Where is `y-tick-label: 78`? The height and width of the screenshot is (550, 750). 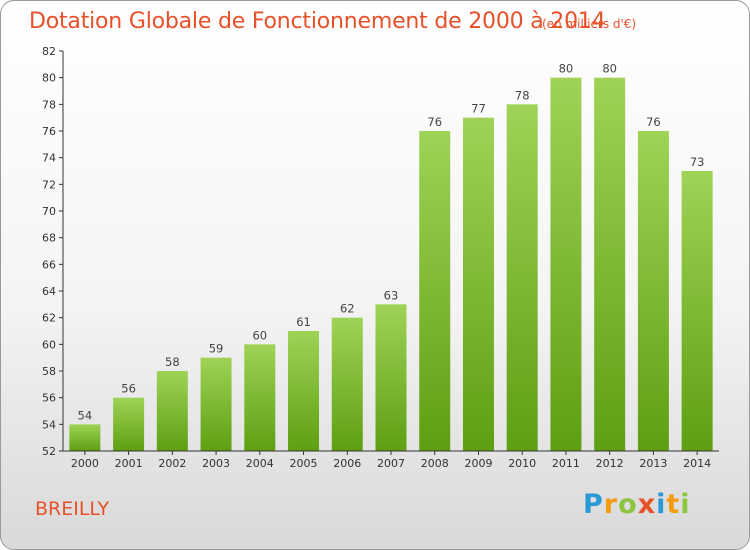 y-tick-label: 78 is located at coordinates (49, 104).